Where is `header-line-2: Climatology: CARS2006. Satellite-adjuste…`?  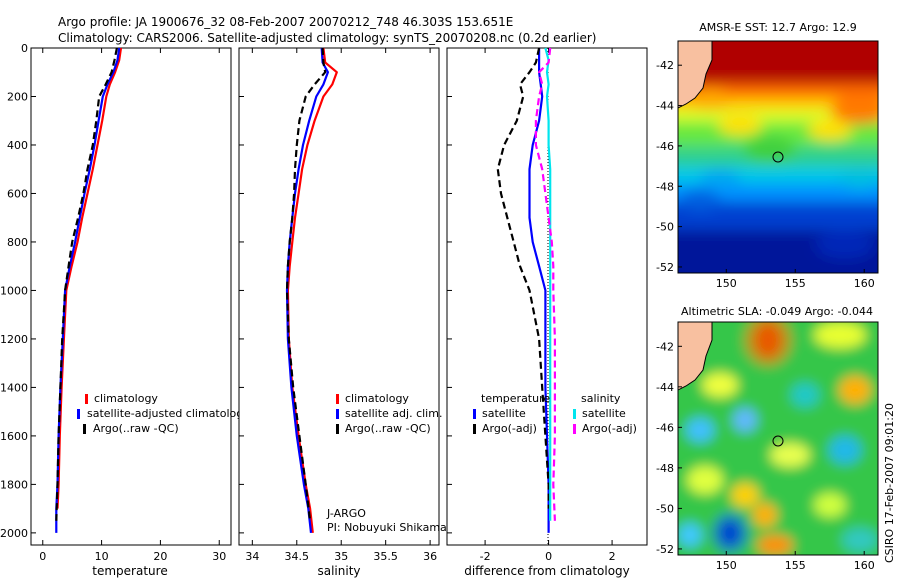 header-line-2: Climatology: CARS2006. Satellite-adjuste… is located at coordinates (327, 38).